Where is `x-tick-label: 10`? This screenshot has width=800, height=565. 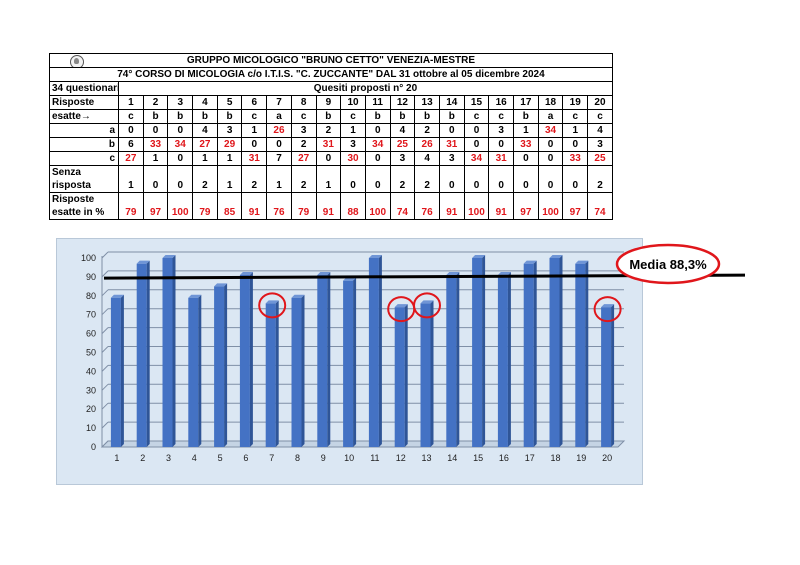
x-tick-label: 10 is located at coordinates (349, 458).